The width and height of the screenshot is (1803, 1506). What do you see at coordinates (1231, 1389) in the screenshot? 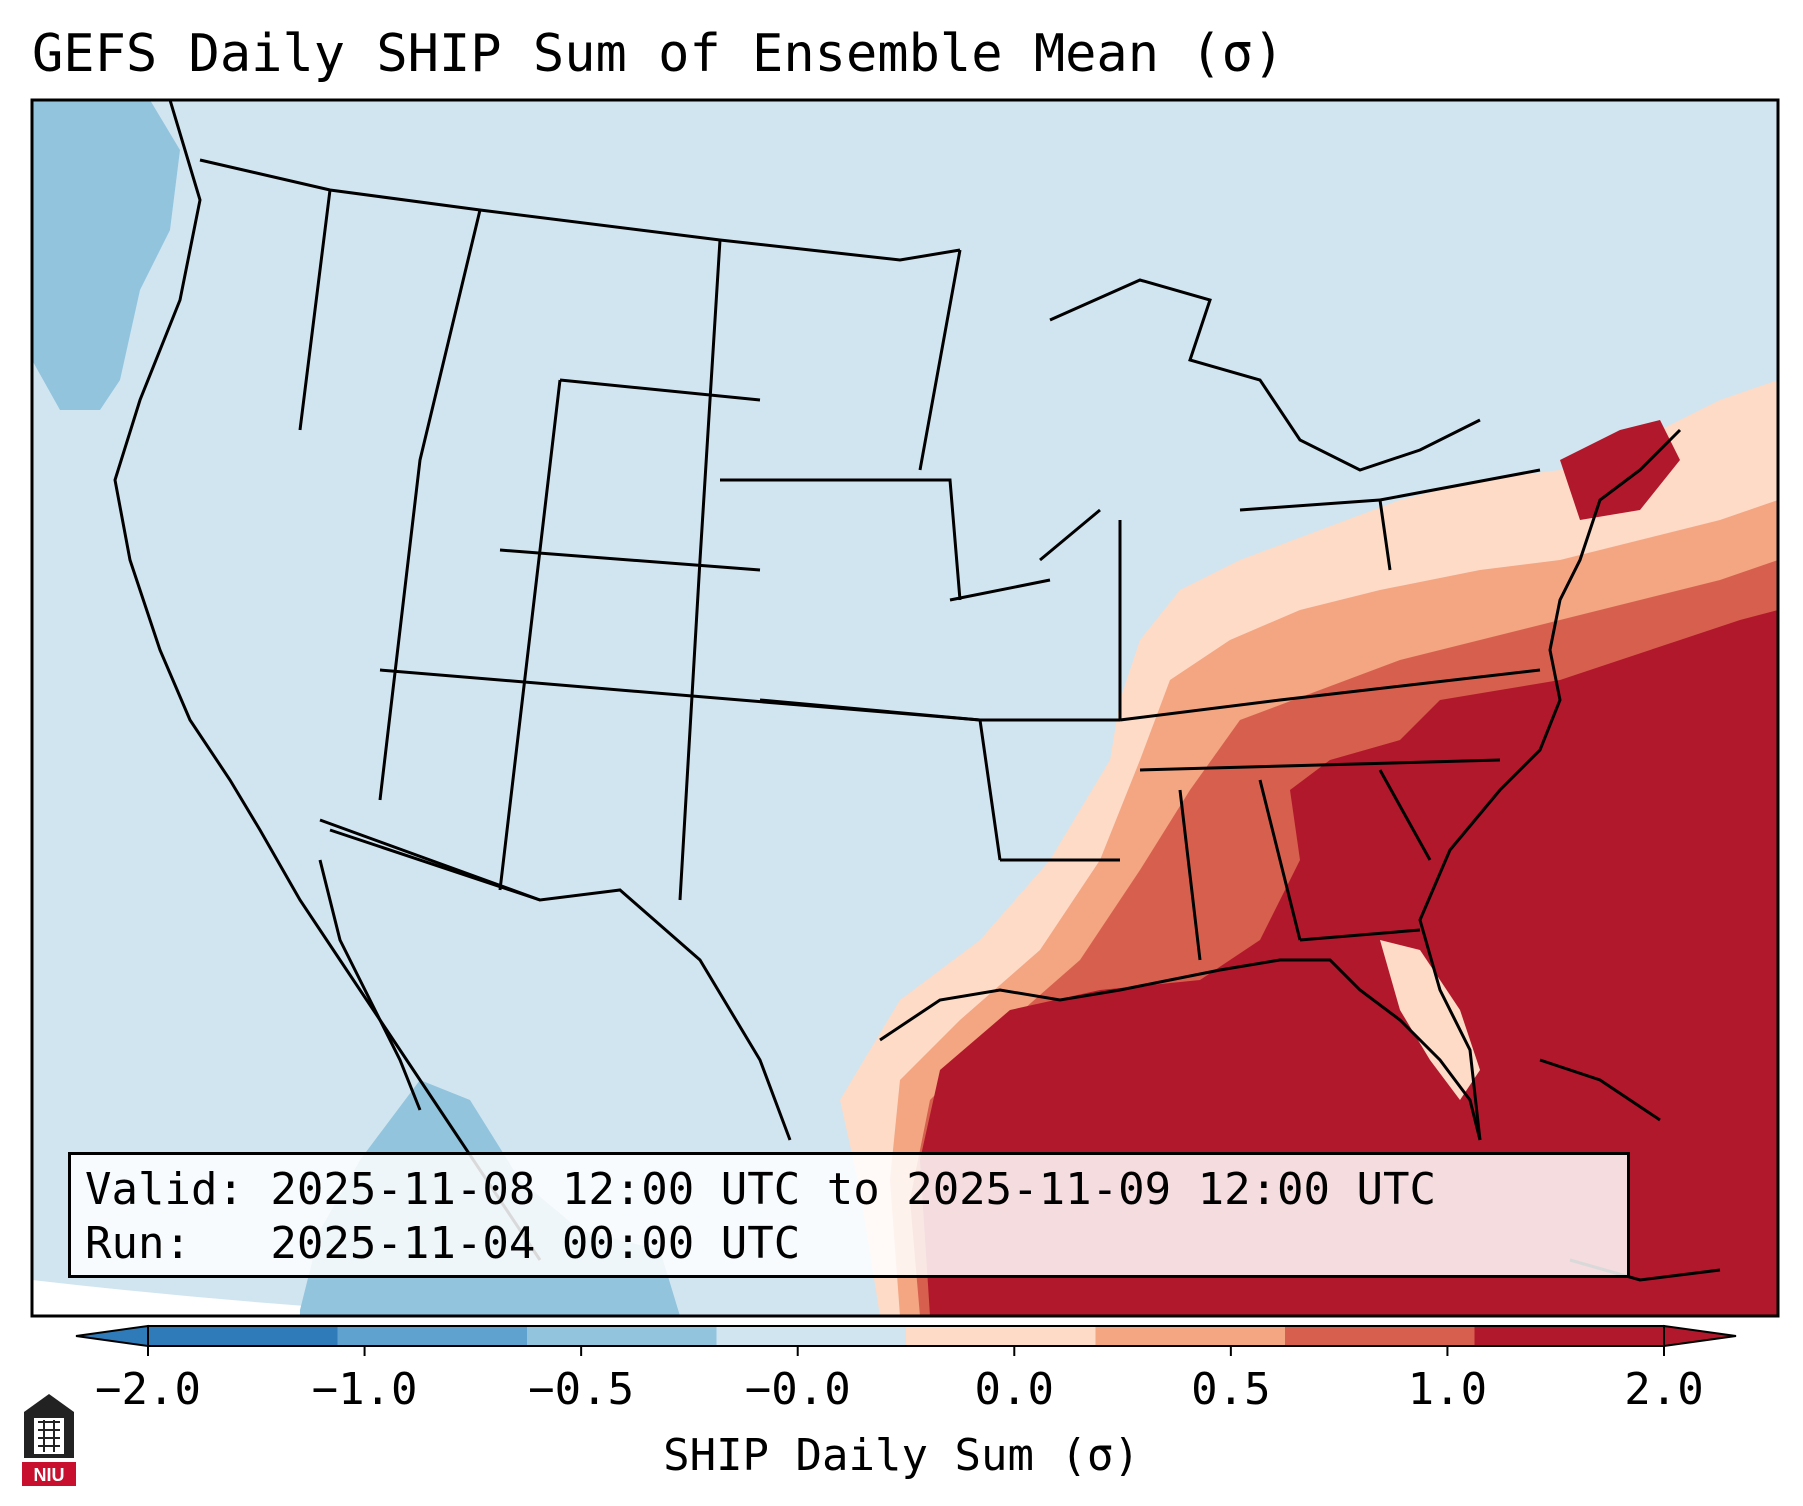
I see `colorbar-tick-label: 0.5` at bounding box center [1231, 1389].